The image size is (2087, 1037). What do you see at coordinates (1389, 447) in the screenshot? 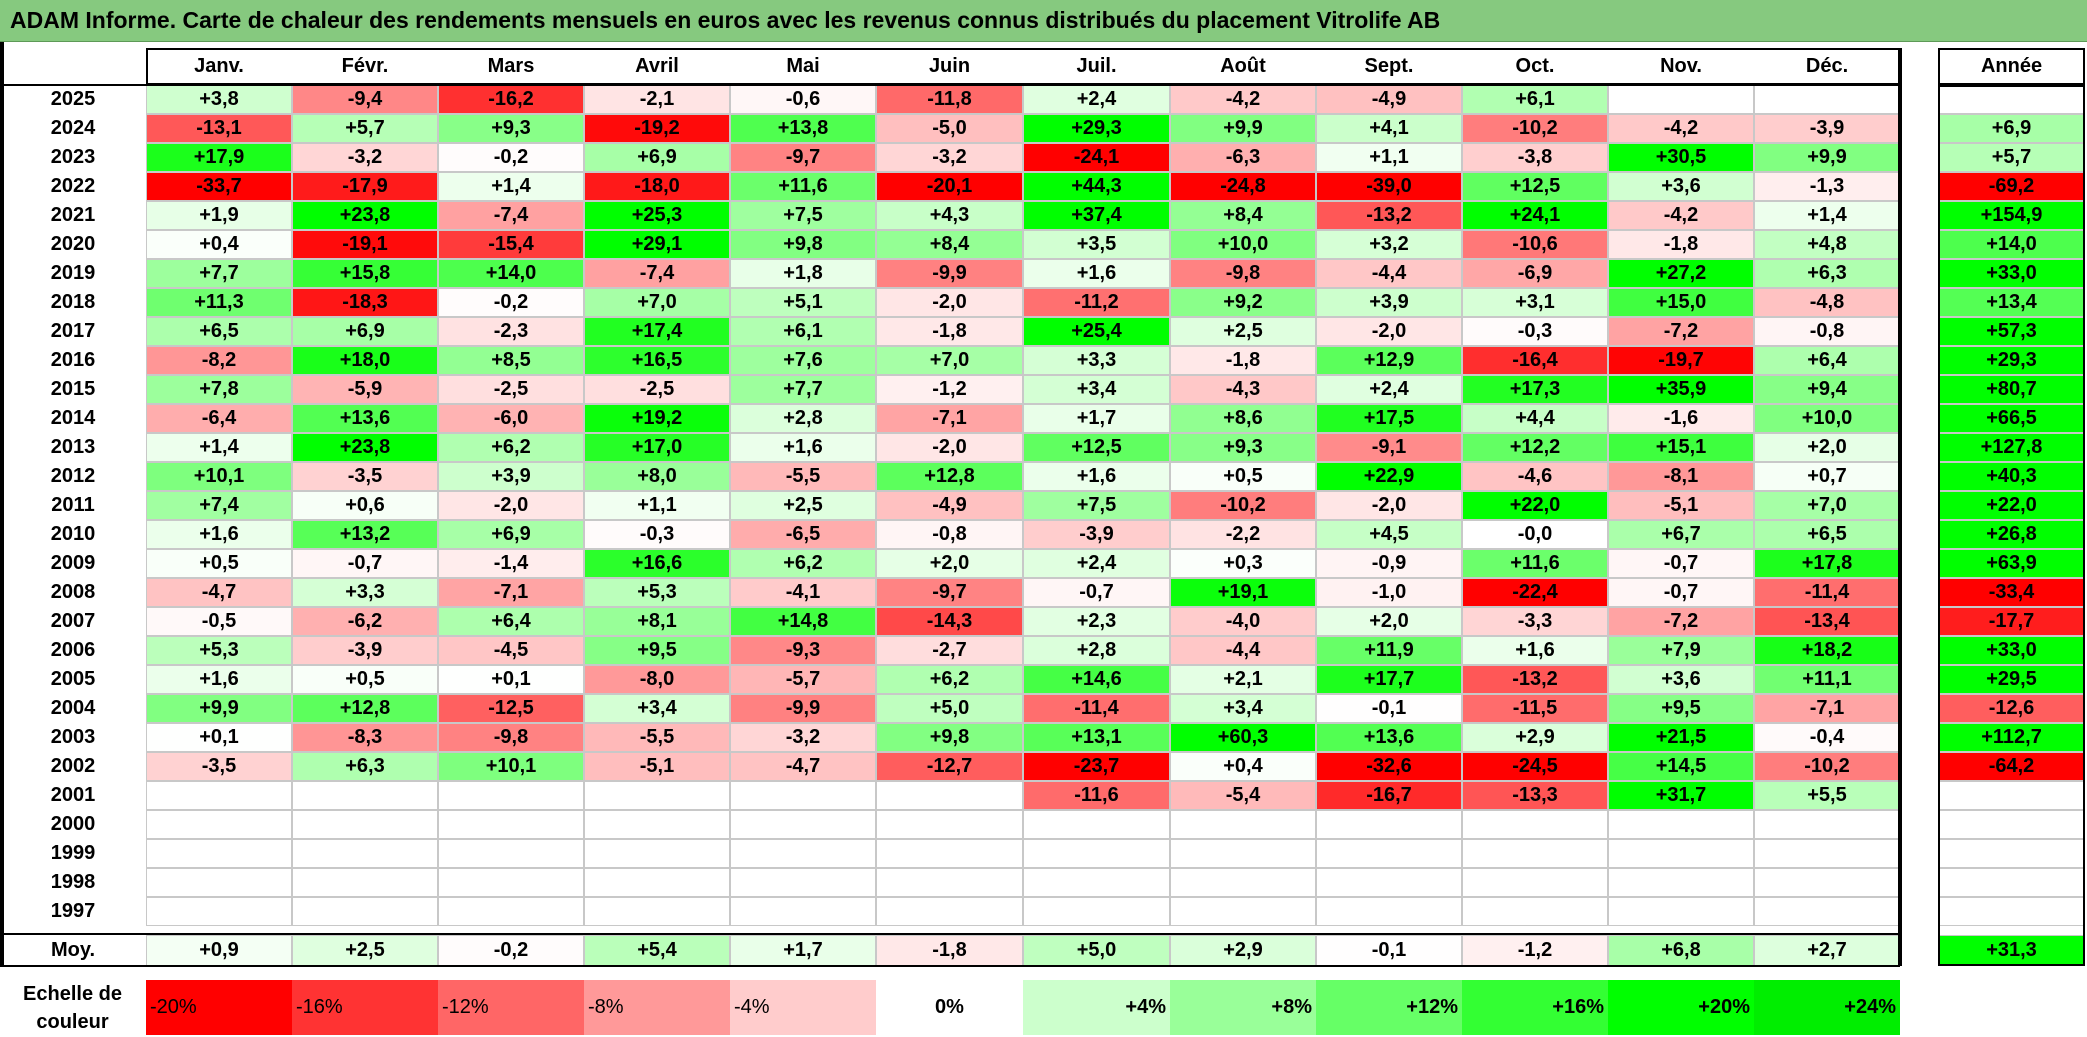
I see `heatmap-cell: -9,1` at bounding box center [1389, 447].